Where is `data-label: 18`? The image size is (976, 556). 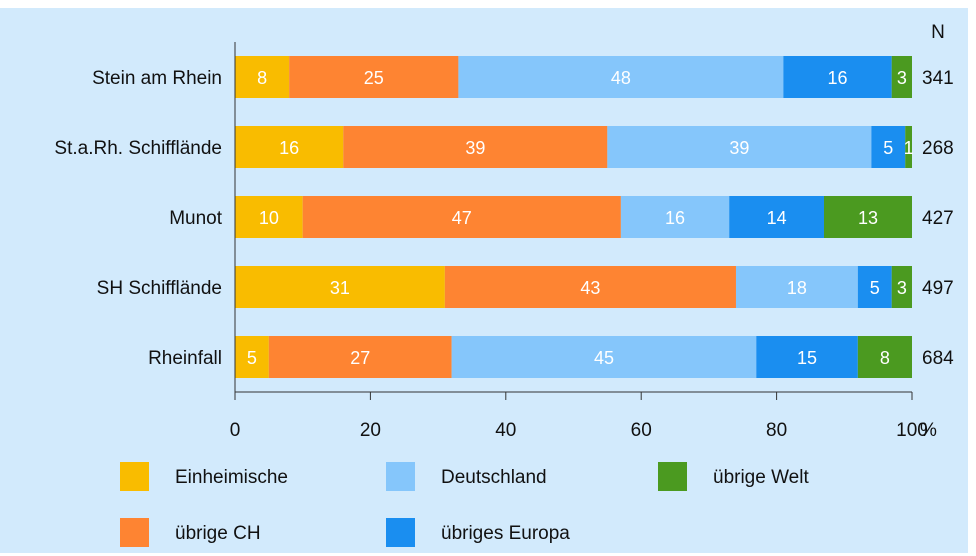 data-label: 18 is located at coordinates (797, 288).